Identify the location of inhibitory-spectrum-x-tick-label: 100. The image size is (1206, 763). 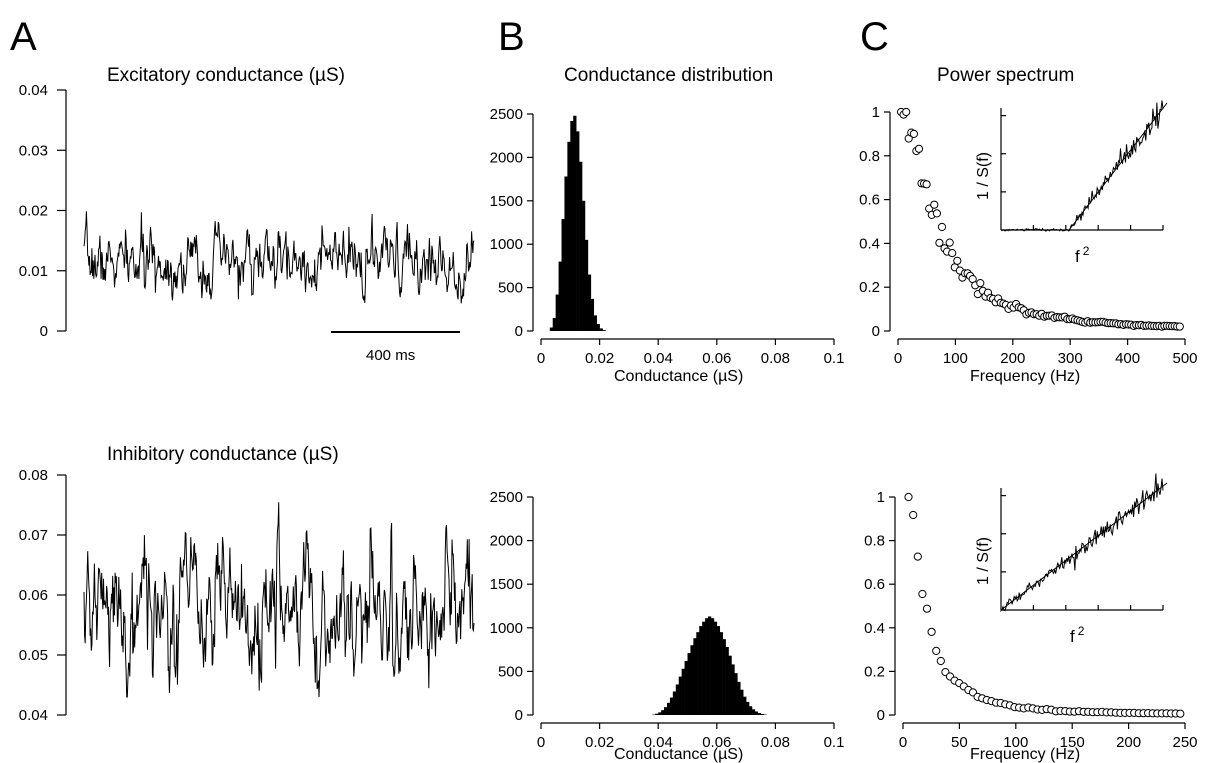
(1015, 742).